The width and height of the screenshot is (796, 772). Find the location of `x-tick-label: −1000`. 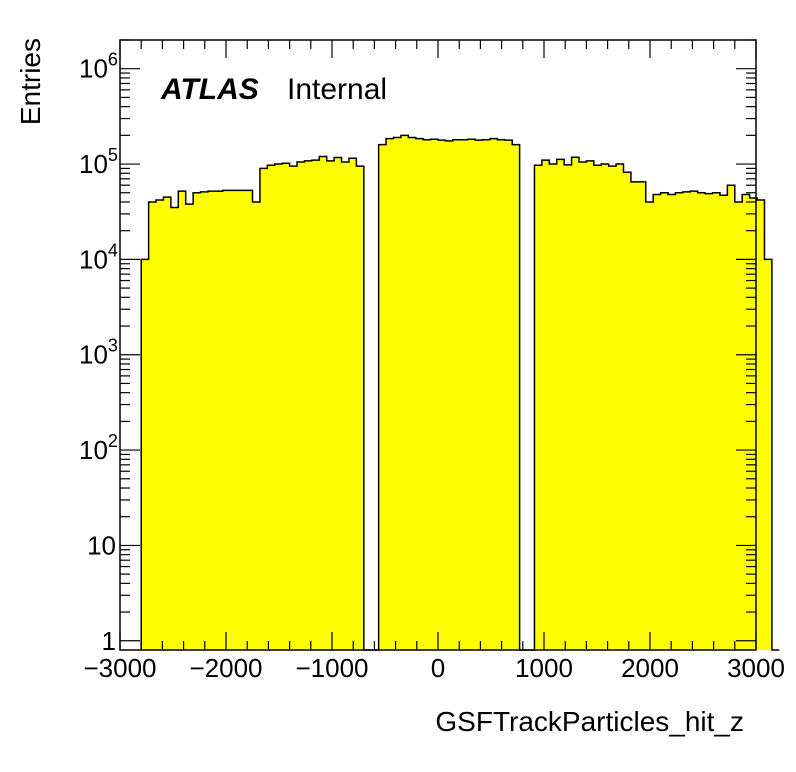

x-tick-label: −1000 is located at coordinates (331, 668).